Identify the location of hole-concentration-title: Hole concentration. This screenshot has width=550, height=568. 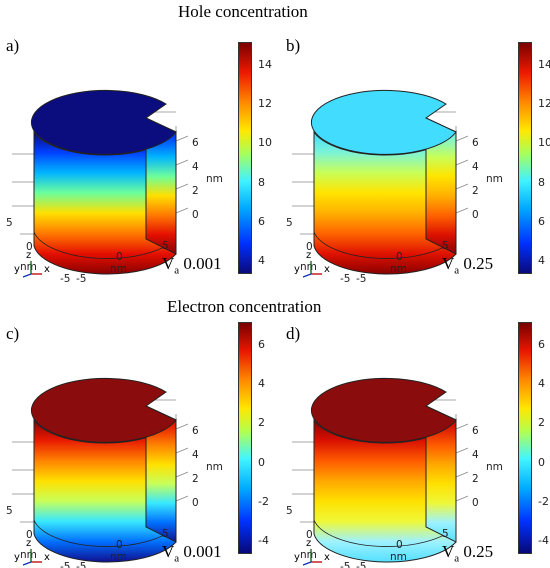
(243, 11).